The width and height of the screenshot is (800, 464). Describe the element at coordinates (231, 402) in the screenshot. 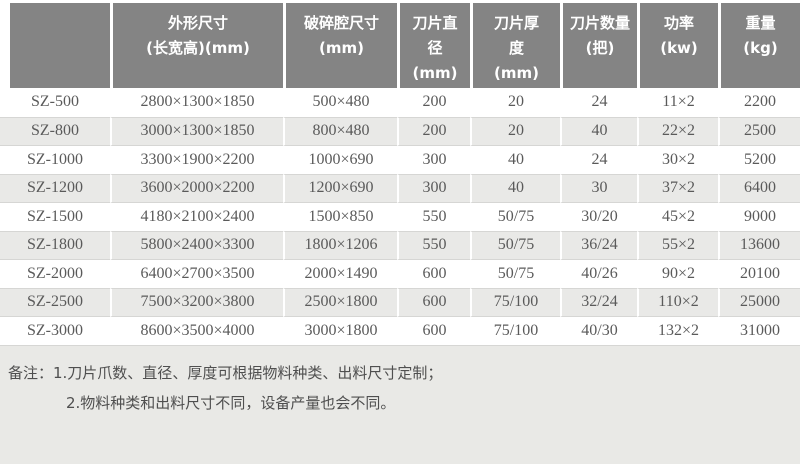

I see `note-line-2: 2.物料种类和出料尺寸不同，设备产量也会不同。` at that location.